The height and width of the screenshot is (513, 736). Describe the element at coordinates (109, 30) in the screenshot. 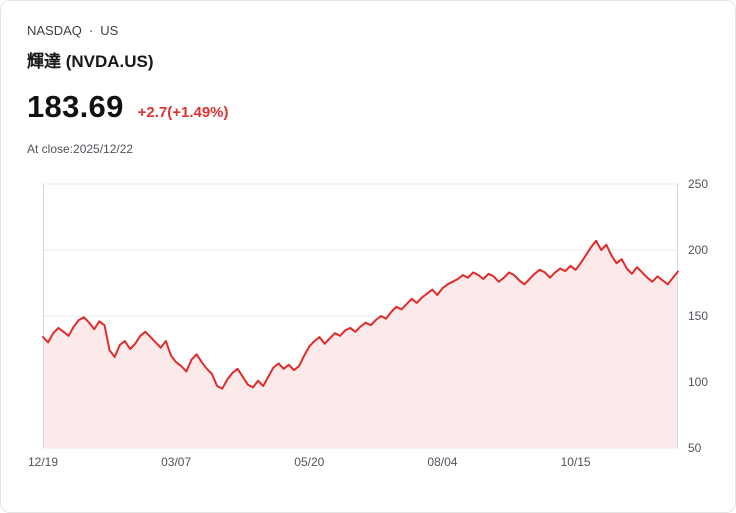

I see `region-label: US` at that location.